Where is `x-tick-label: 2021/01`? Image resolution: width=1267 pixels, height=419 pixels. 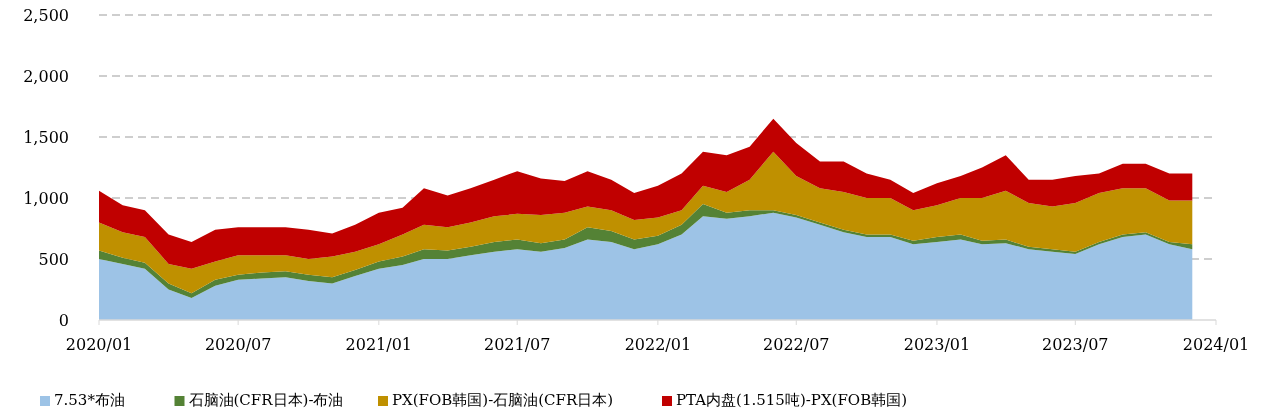
x-tick-label: 2021/01 is located at coordinates (379, 344).